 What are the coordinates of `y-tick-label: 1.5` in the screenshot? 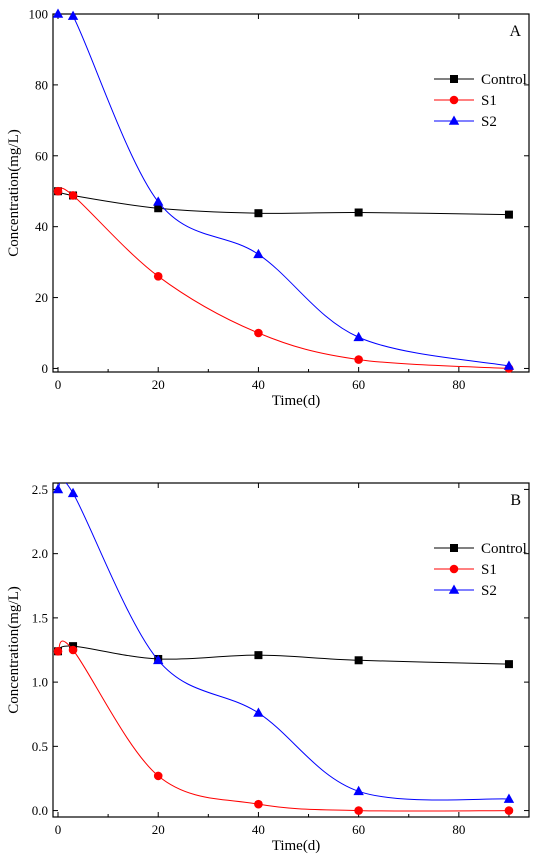 It's located at (40, 617).